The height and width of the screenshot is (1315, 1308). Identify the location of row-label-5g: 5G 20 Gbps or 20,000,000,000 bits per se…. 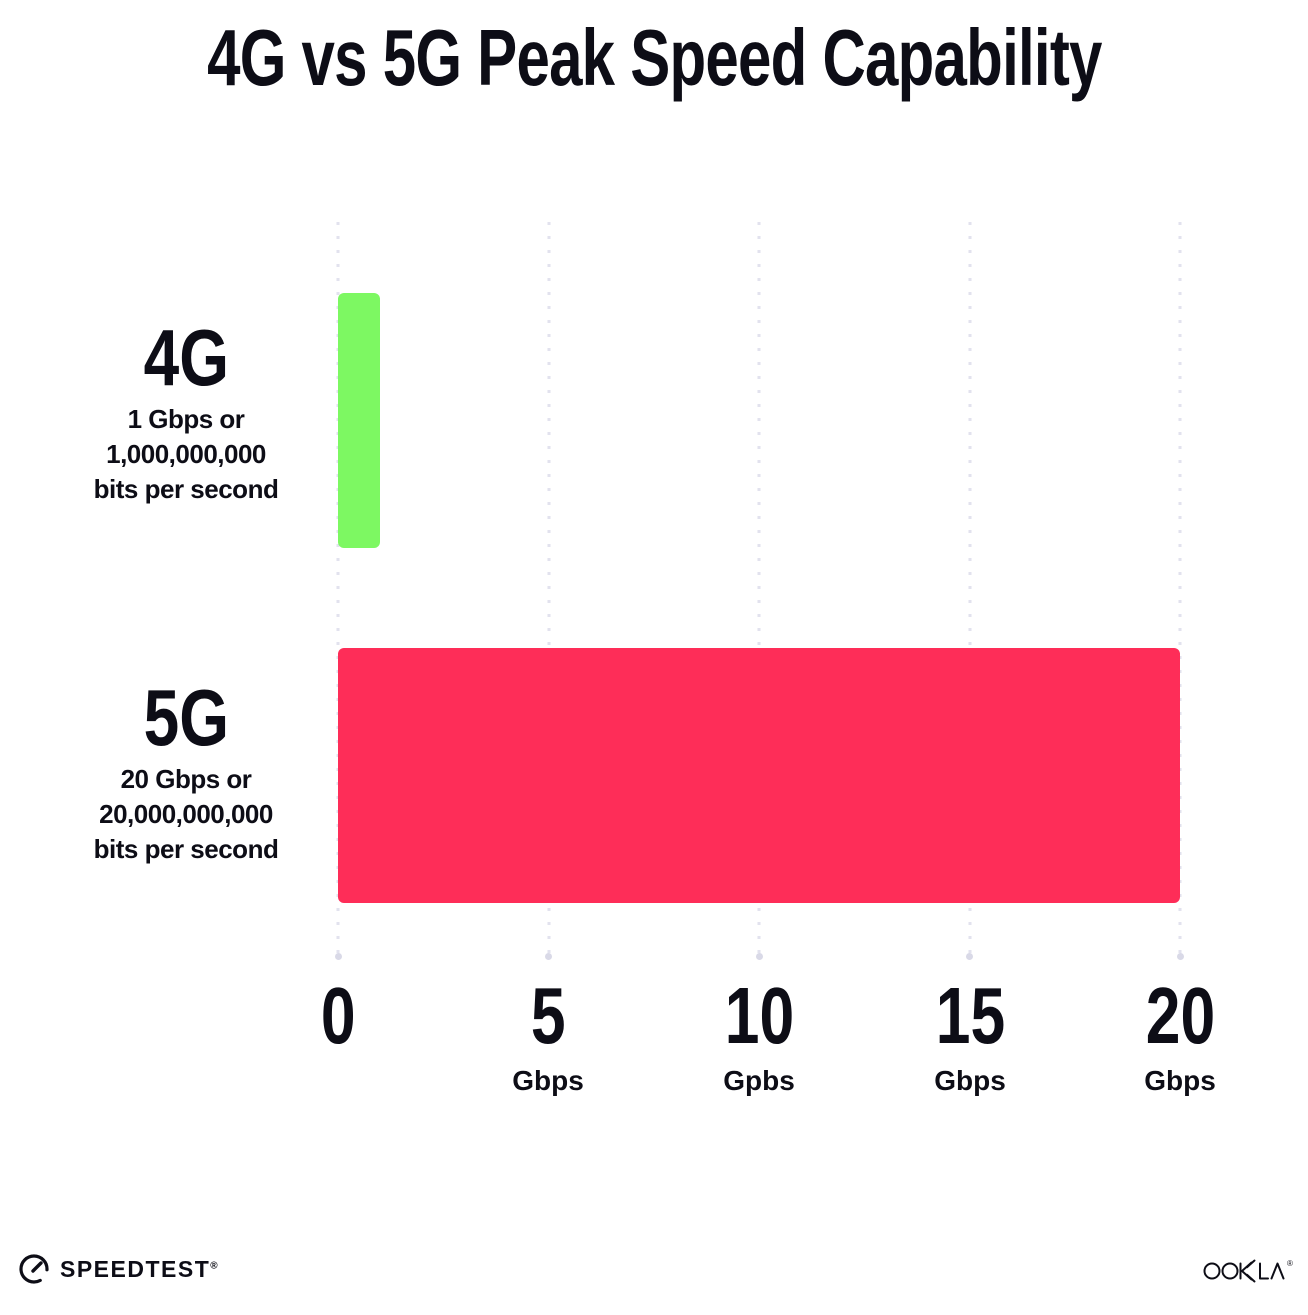
(186, 772).